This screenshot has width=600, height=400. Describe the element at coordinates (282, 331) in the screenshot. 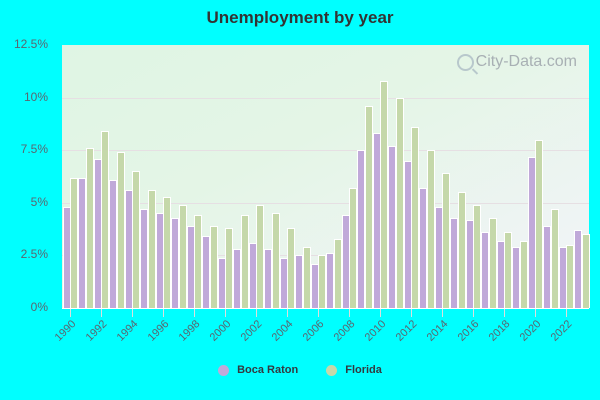

I see `x-tick-label: 2004` at that location.